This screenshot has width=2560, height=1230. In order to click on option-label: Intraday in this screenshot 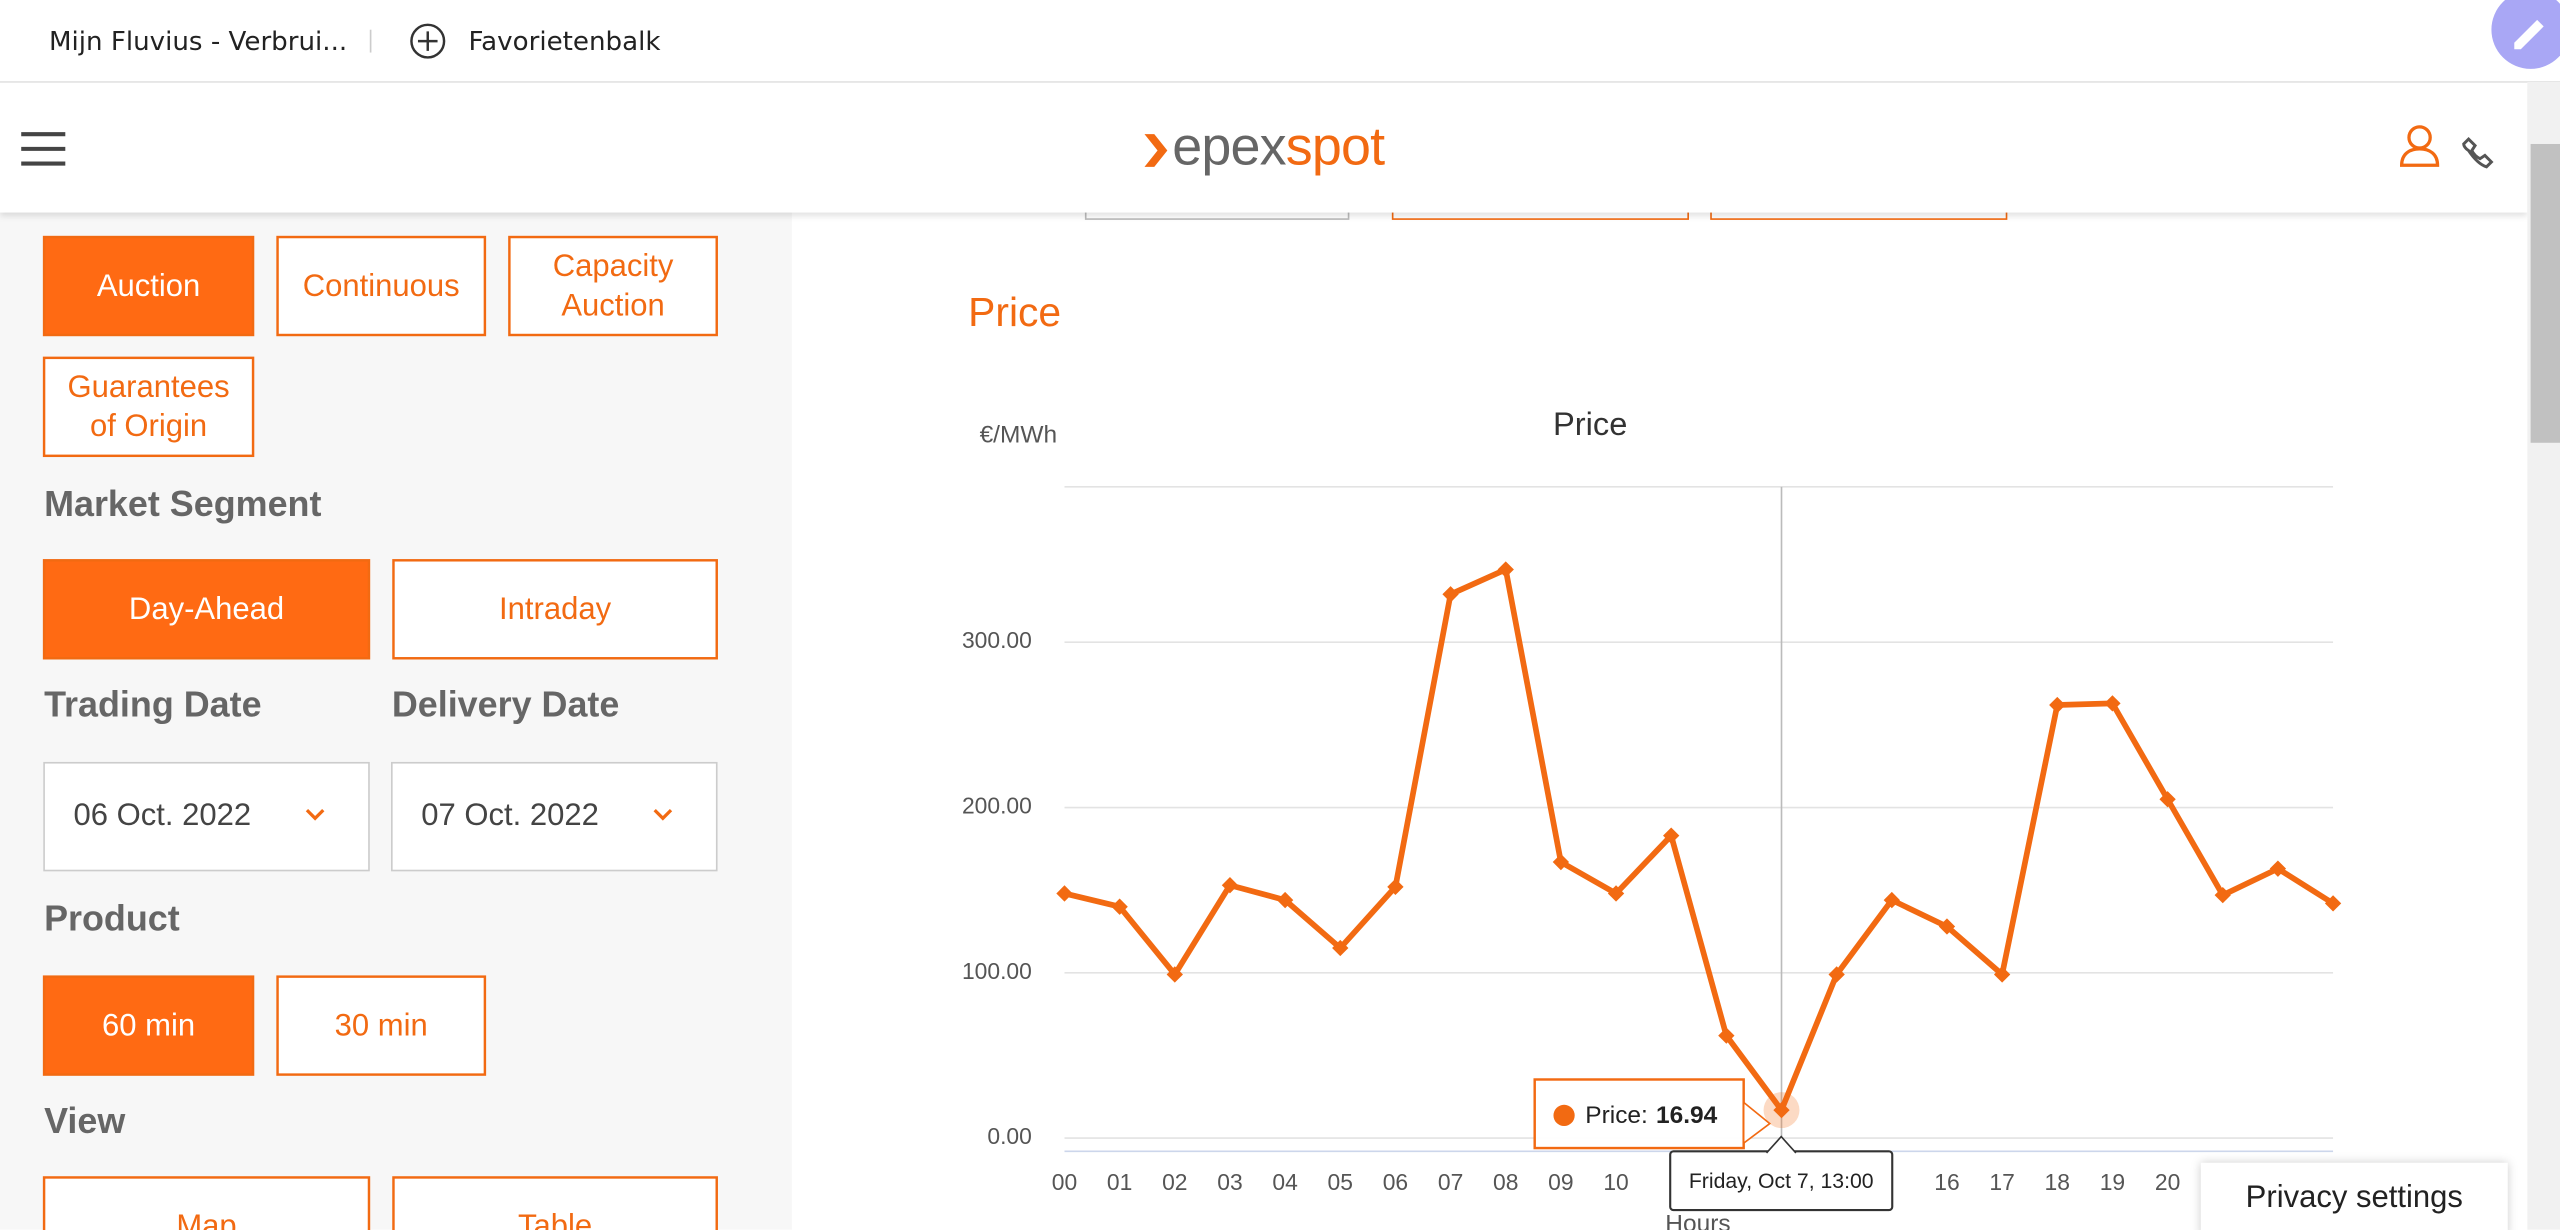, I will do `click(555, 608)`.